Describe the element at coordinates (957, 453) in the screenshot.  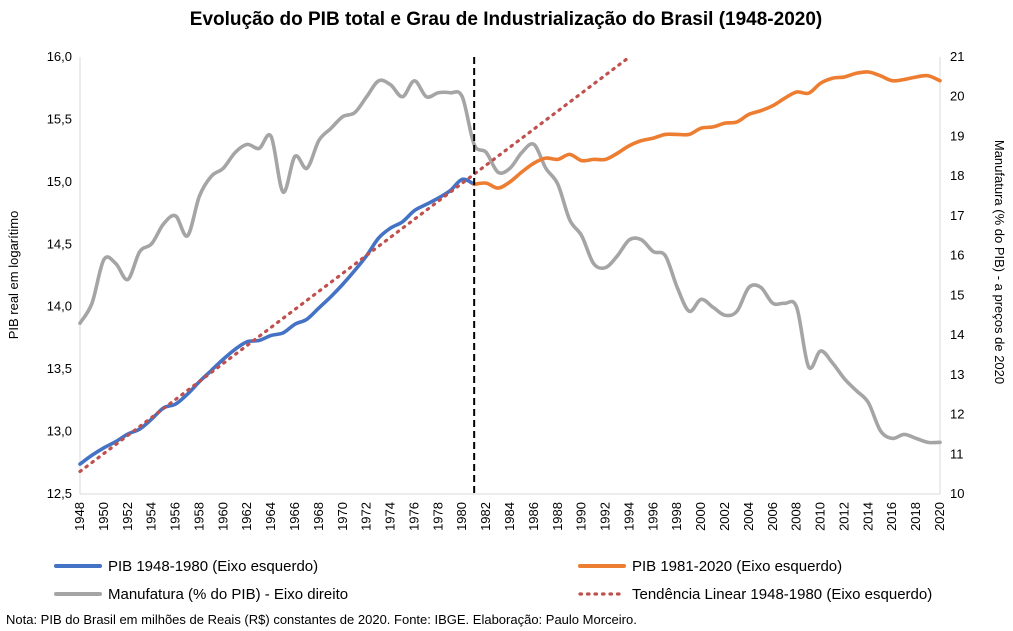
I see `right-tick-label: 11` at that location.